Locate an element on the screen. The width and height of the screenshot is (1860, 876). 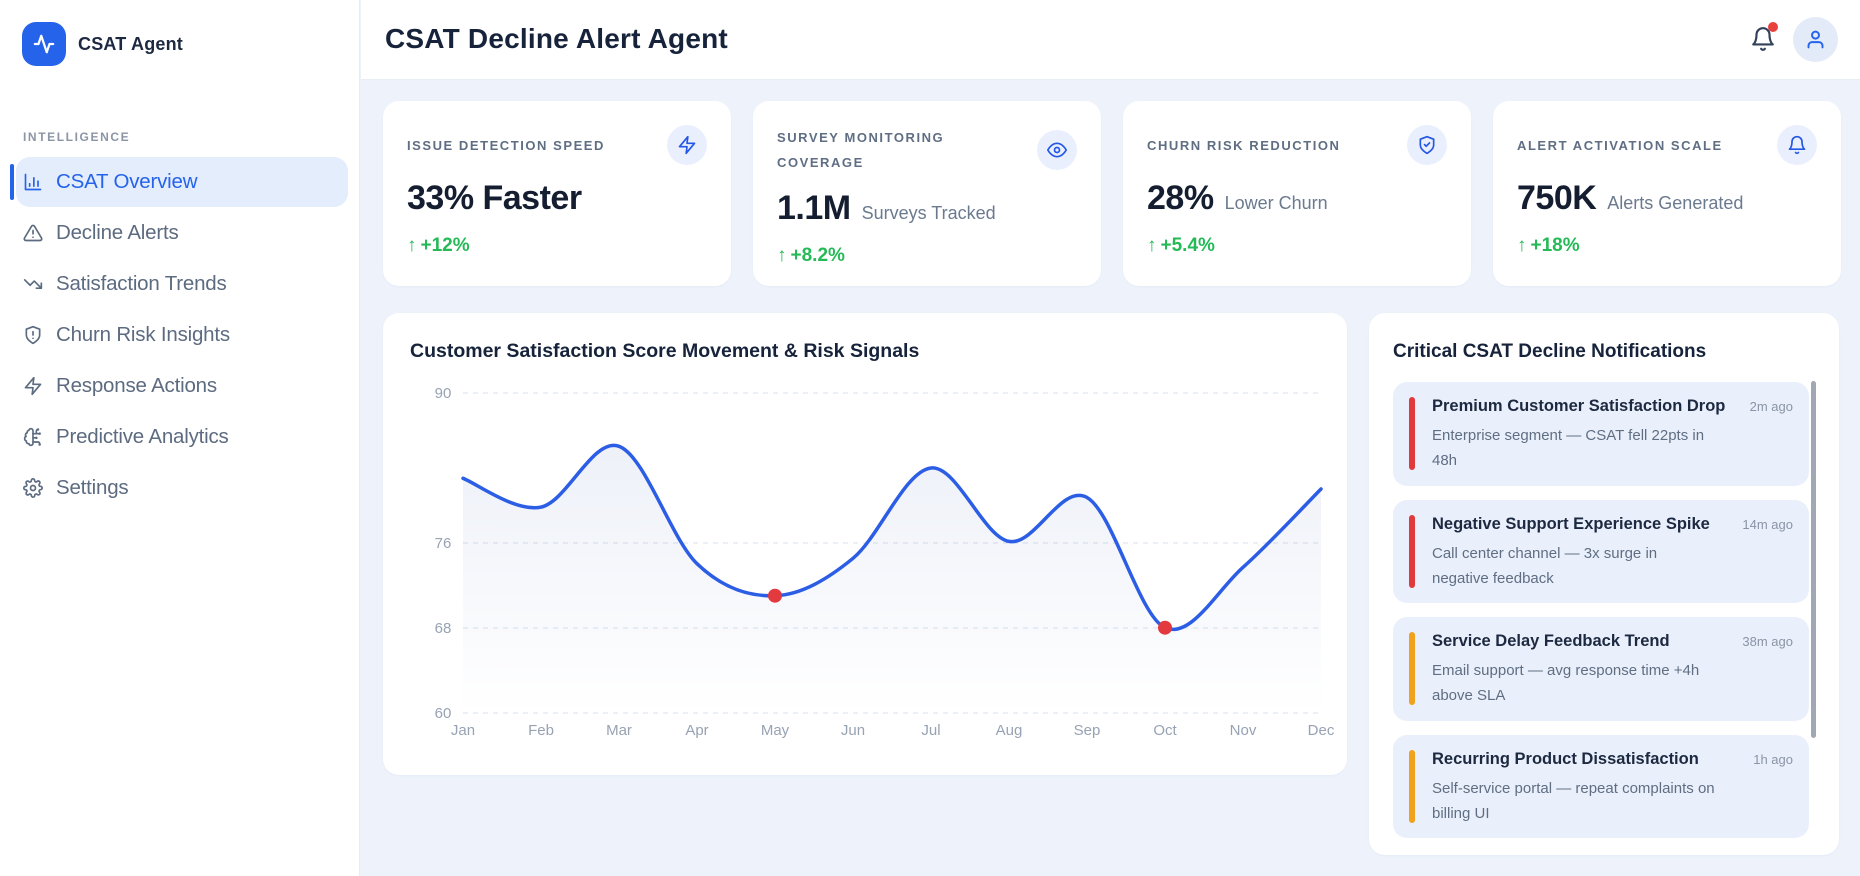
svg-text: Oct is located at coordinates (1165, 730).